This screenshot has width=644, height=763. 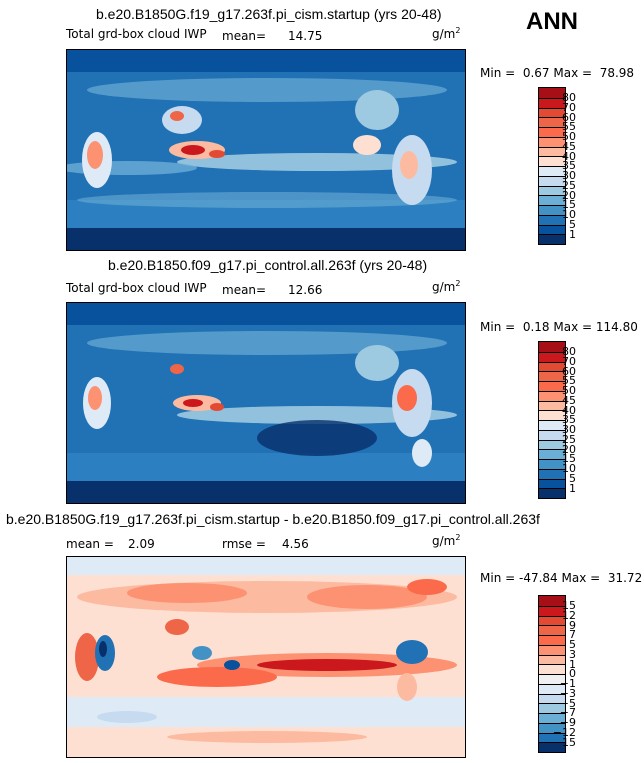 I want to click on panel3-tick: 3, so click(x=572, y=654).